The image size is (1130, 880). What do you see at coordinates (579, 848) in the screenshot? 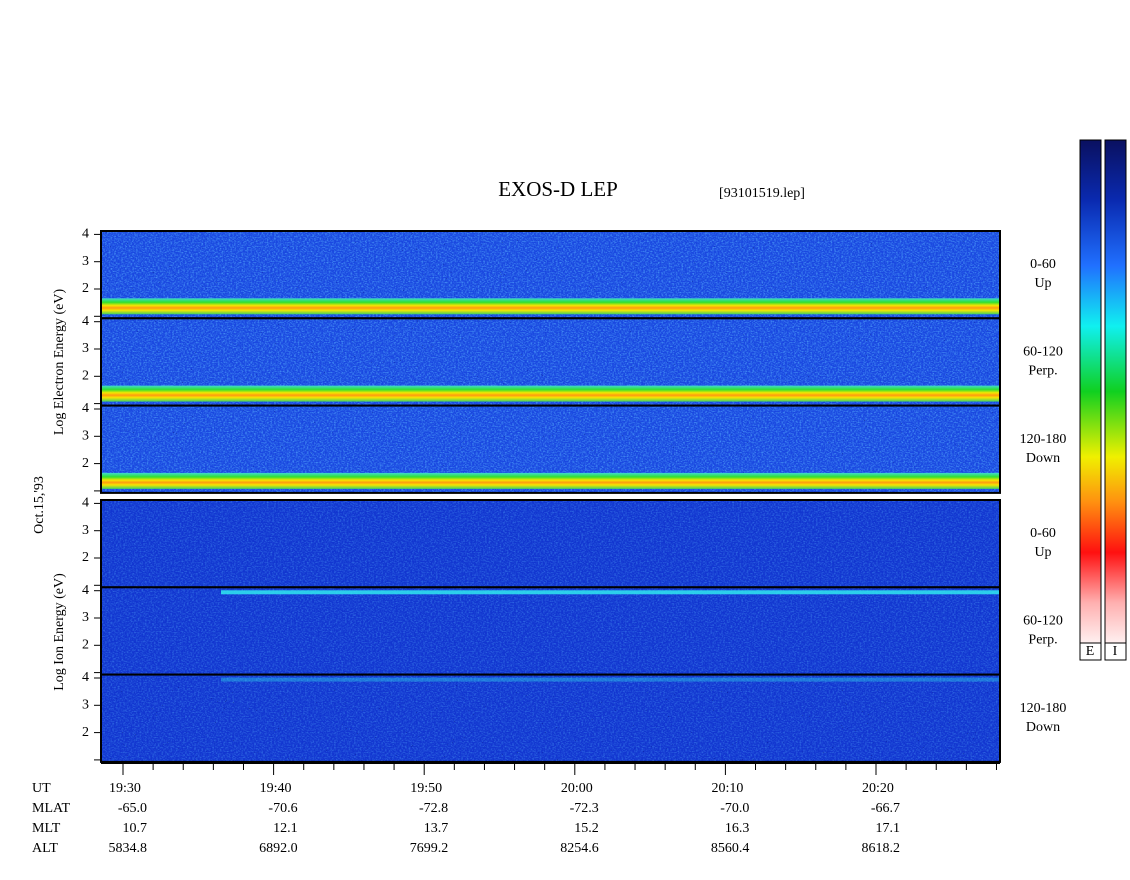
I see `ephemeris-value: 8254.6` at bounding box center [579, 848].